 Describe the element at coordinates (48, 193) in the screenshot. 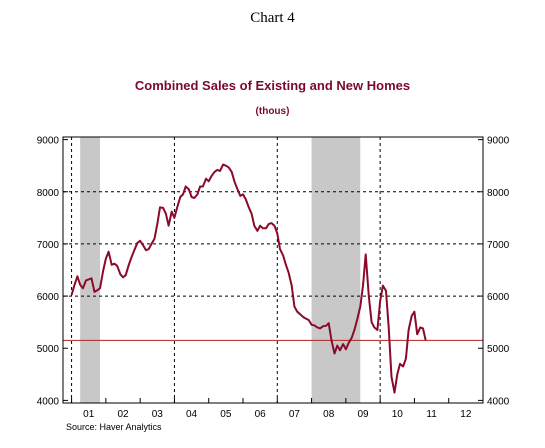

I see `left-y-tick-label: 8000` at that location.